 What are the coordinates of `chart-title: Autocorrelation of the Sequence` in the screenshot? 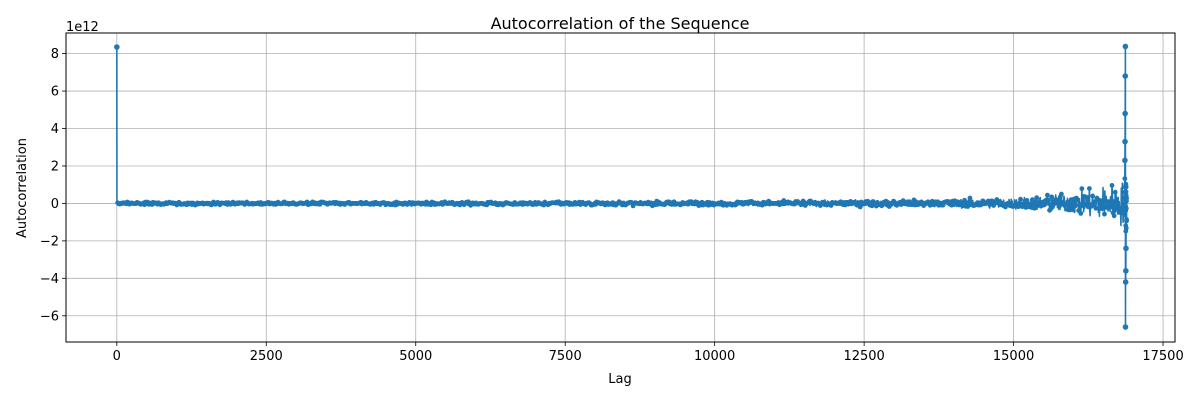 It's located at (620, 23).